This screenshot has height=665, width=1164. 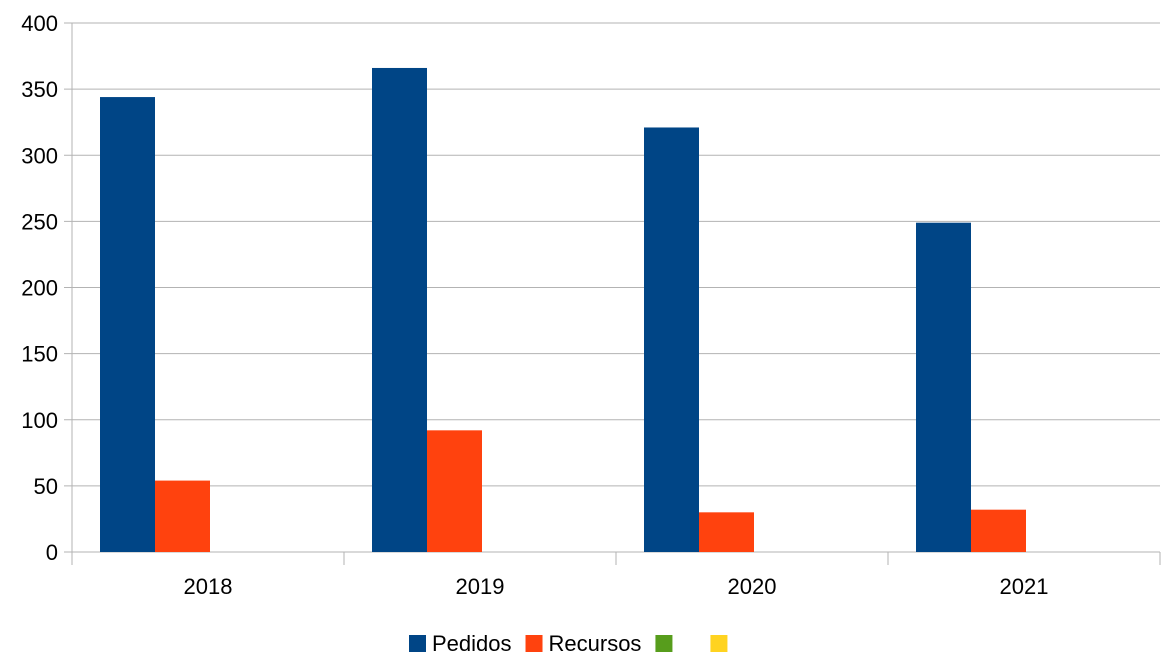 What do you see at coordinates (943, 387) in the screenshot?
I see `bar-pedidos-2021` at bounding box center [943, 387].